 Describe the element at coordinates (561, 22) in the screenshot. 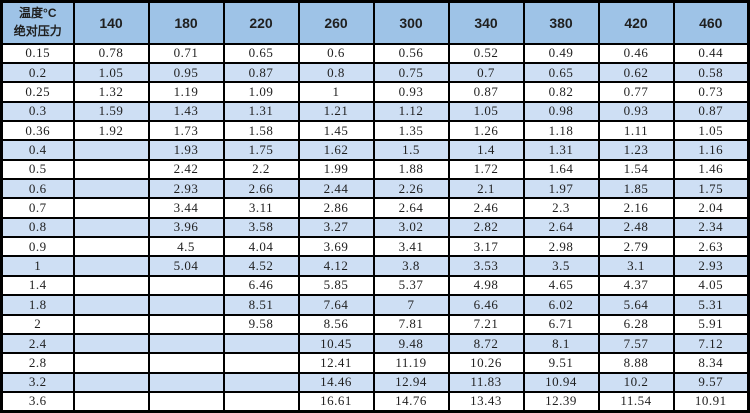

I see `temperature-header: 380` at that location.